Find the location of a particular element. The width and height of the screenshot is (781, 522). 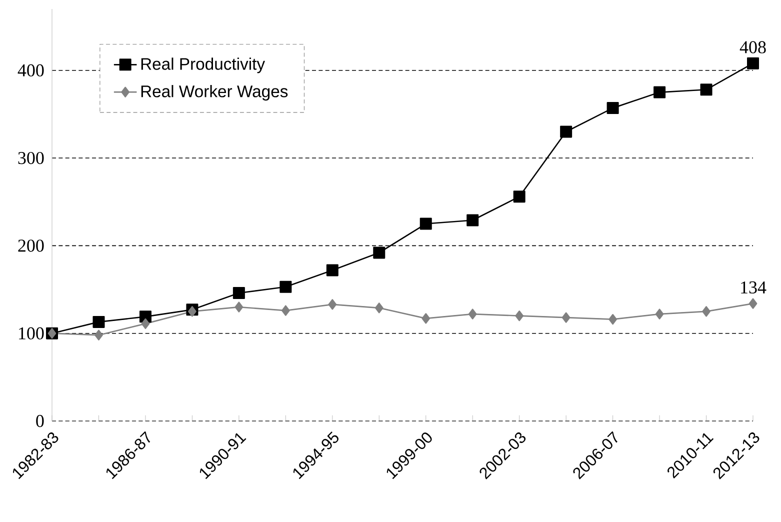

y-tick-label: 0 is located at coordinates (40, 421).